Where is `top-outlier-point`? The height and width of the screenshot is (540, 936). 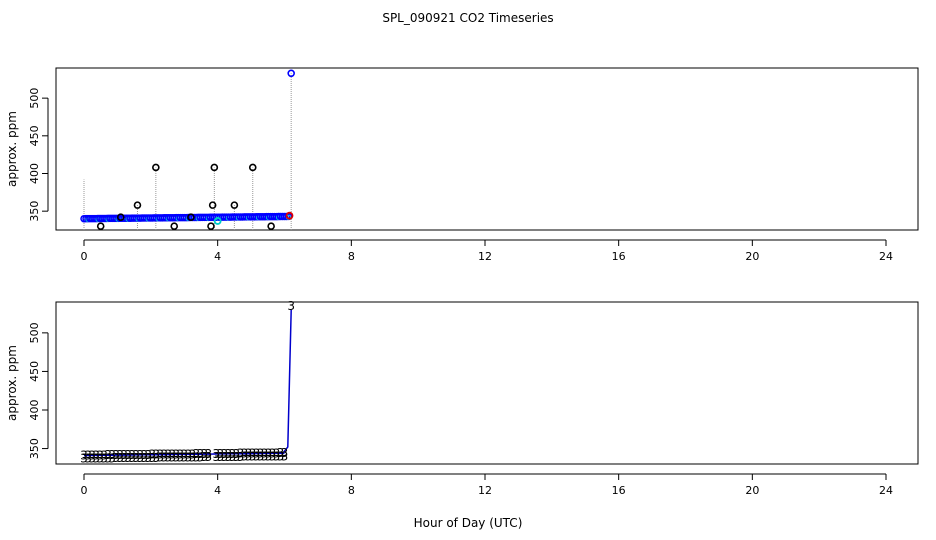 top-outlier-point is located at coordinates (291, 73).